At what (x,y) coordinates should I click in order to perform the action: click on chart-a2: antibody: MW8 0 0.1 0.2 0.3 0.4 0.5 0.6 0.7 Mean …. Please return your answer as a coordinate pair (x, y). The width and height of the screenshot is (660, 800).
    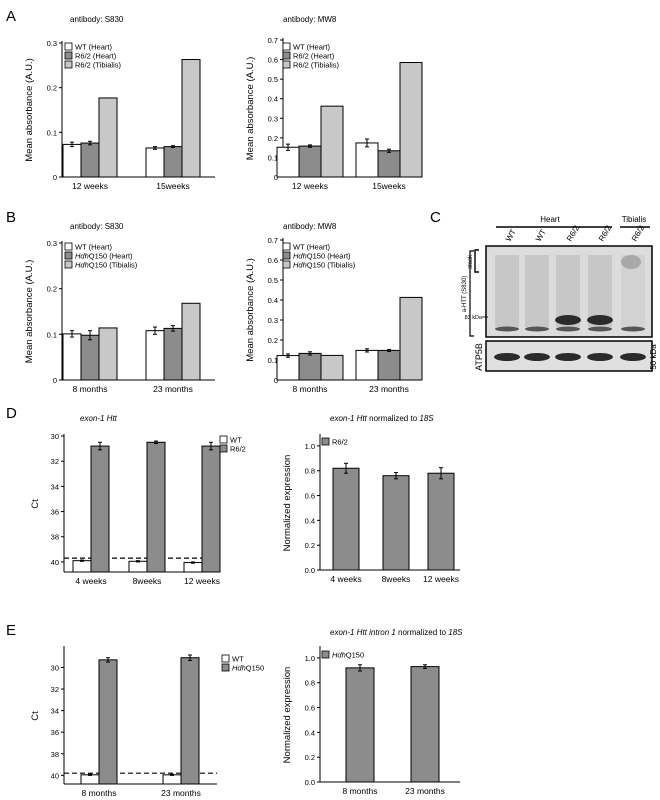
    Looking at the image, I should click on (334, 103).